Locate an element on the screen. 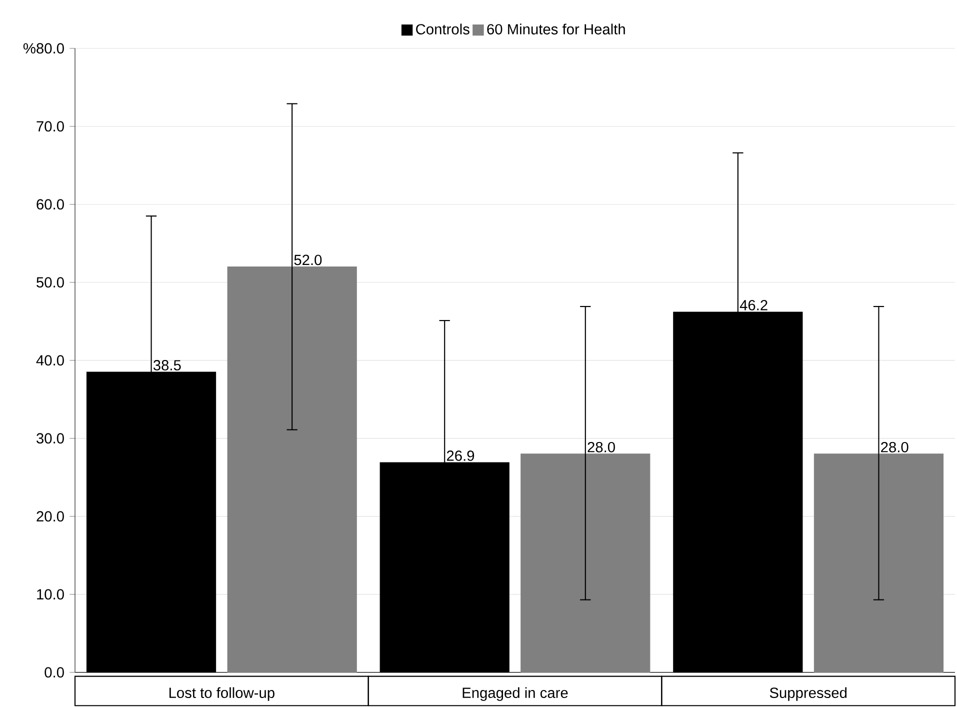  y-tick-label: 50.0 is located at coordinates (50, 282).